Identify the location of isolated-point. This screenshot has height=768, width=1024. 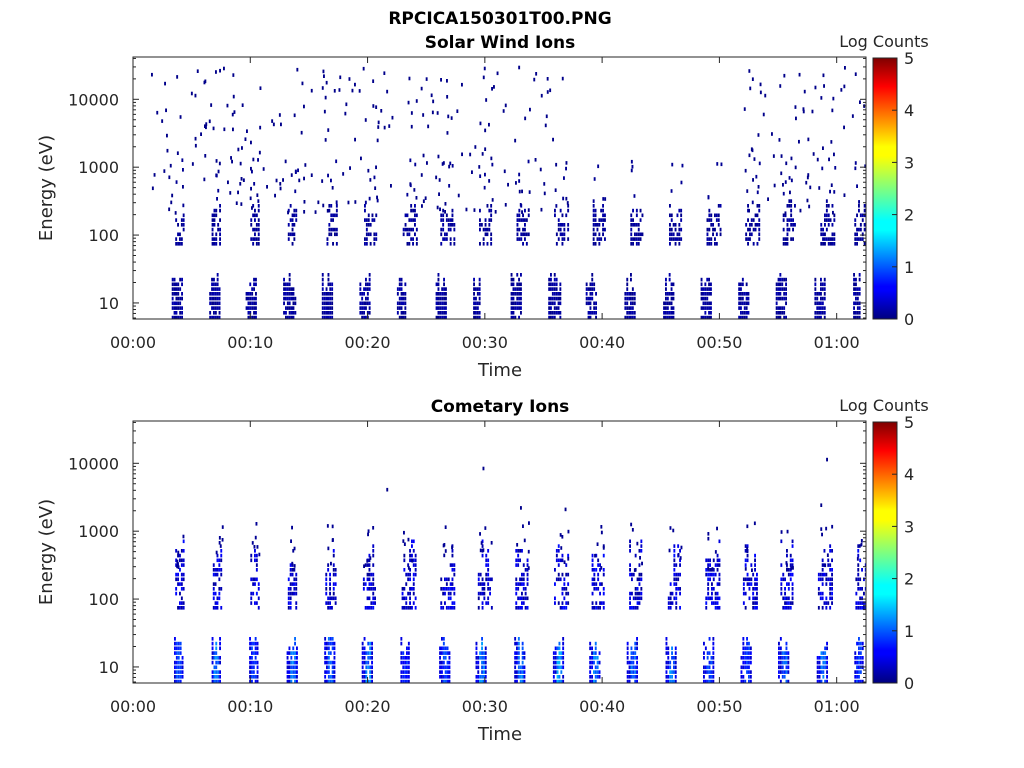
(821, 505).